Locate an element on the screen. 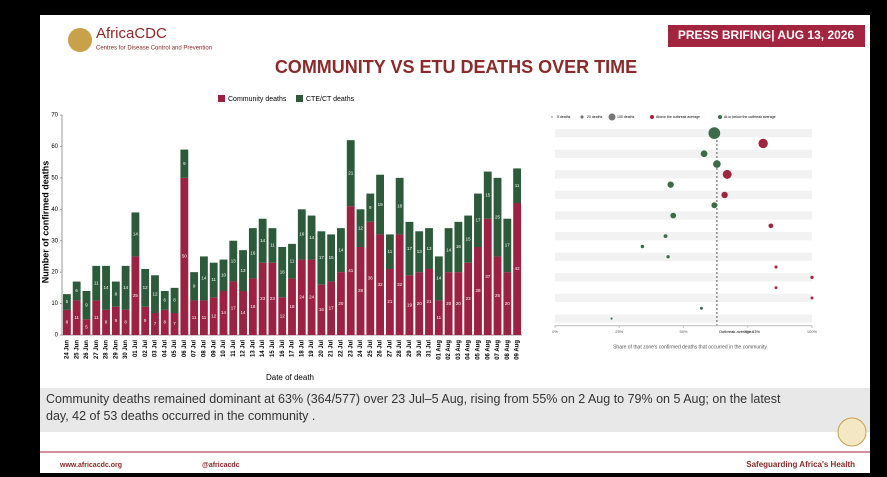  legend-size-label: 100 deaths is located at coordinates (626, 117).